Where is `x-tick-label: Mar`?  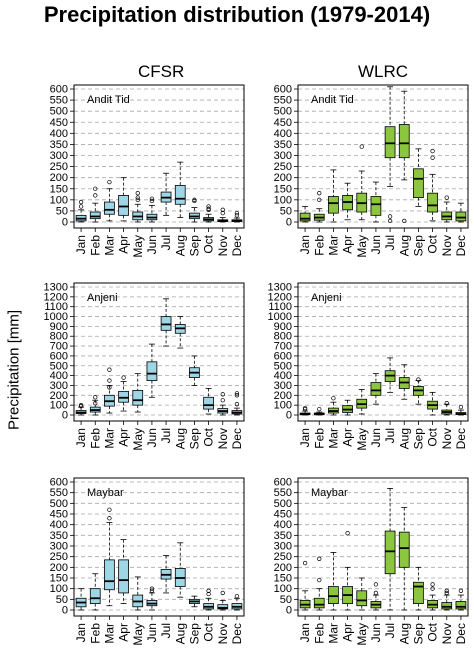
x-tick-label: Mar is located at coordinates (109, 245).